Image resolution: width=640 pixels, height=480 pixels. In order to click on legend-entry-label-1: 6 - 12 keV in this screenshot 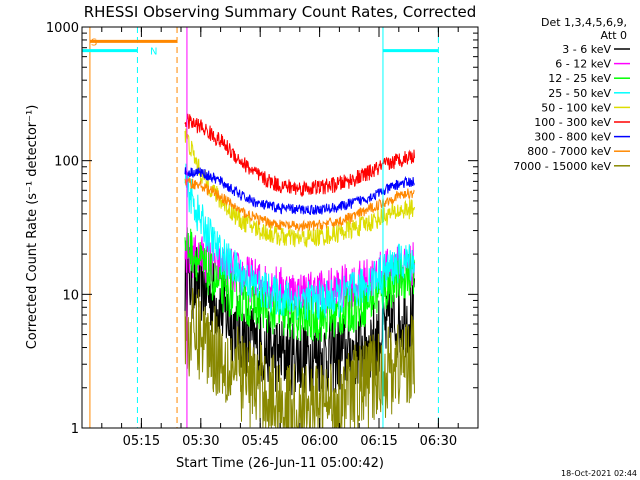, I will do `click(583, 64)`.